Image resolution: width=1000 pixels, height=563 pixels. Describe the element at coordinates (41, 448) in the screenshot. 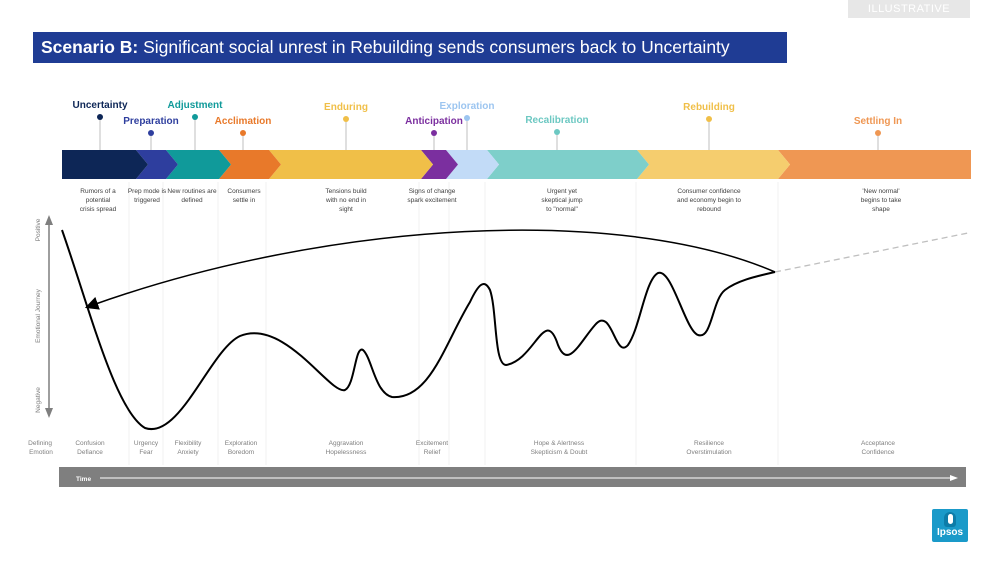

I see `defining-emotion-label: Defining Emotion` at that location.